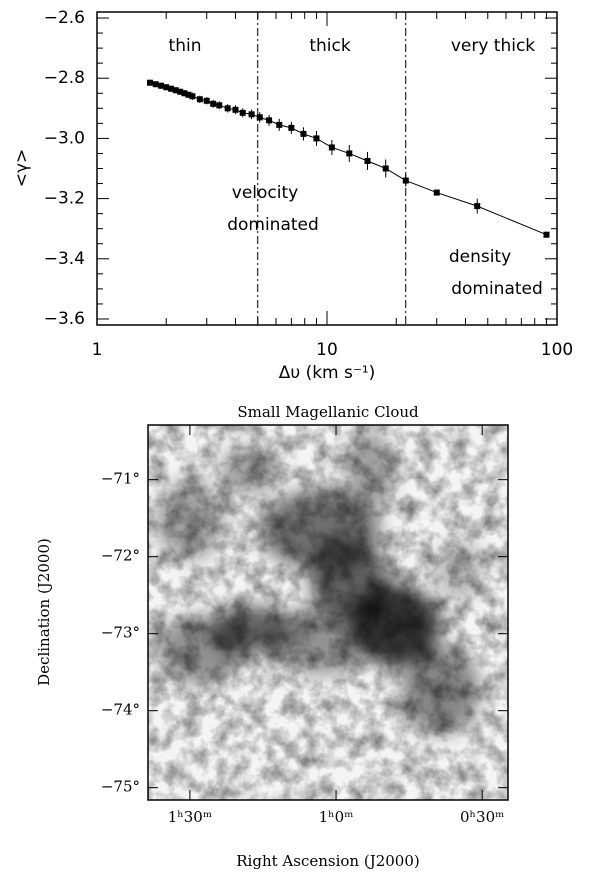 This screenshot has width=589, height=873. I want to click on y-axis-label: <γ>, so click(22, 168).